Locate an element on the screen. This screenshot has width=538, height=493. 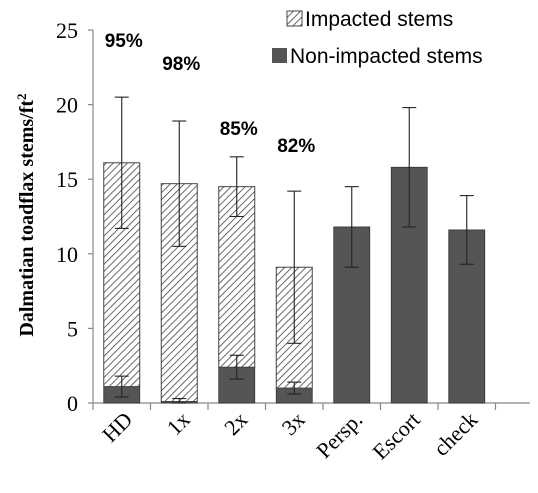
x-tick-label: 3x is located at coordinates (293, 423).